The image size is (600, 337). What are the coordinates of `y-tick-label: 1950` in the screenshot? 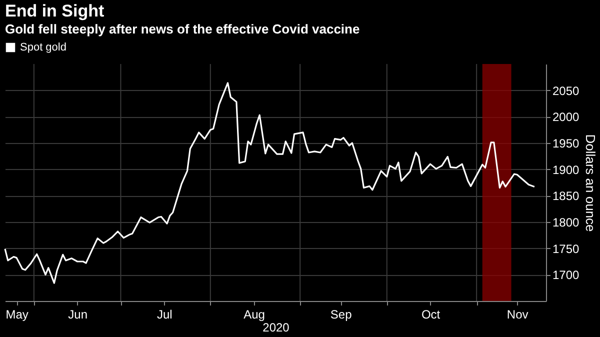 It's located at (566, 143).